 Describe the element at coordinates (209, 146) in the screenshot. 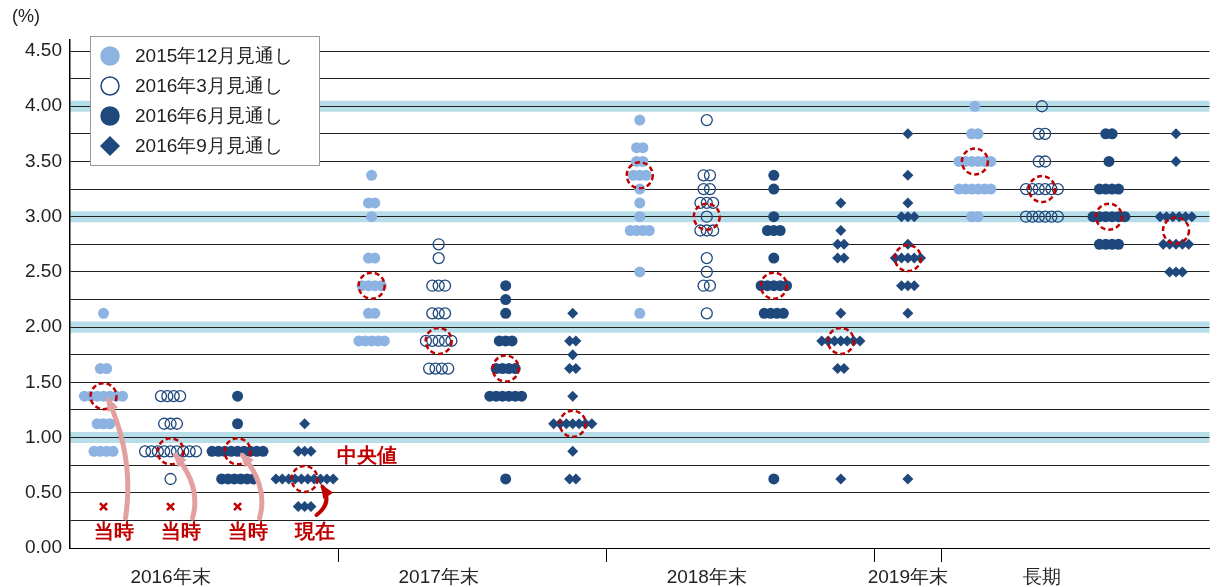

I see `legend-label: 2016年9月見通し` at that location.